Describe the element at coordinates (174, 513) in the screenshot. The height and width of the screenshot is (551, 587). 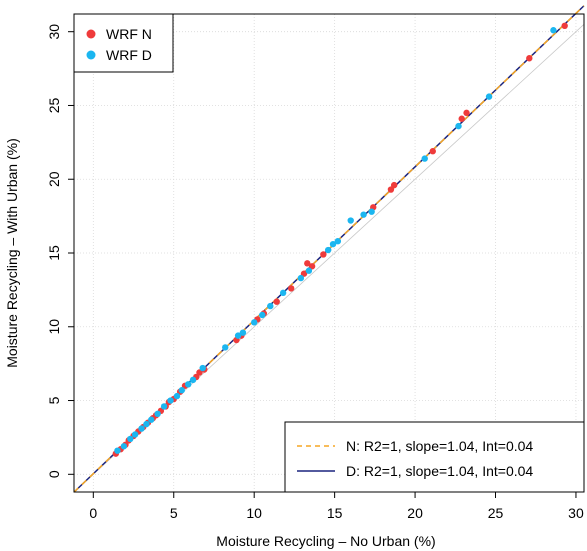
I see `x-tick-label: 5` at that location.